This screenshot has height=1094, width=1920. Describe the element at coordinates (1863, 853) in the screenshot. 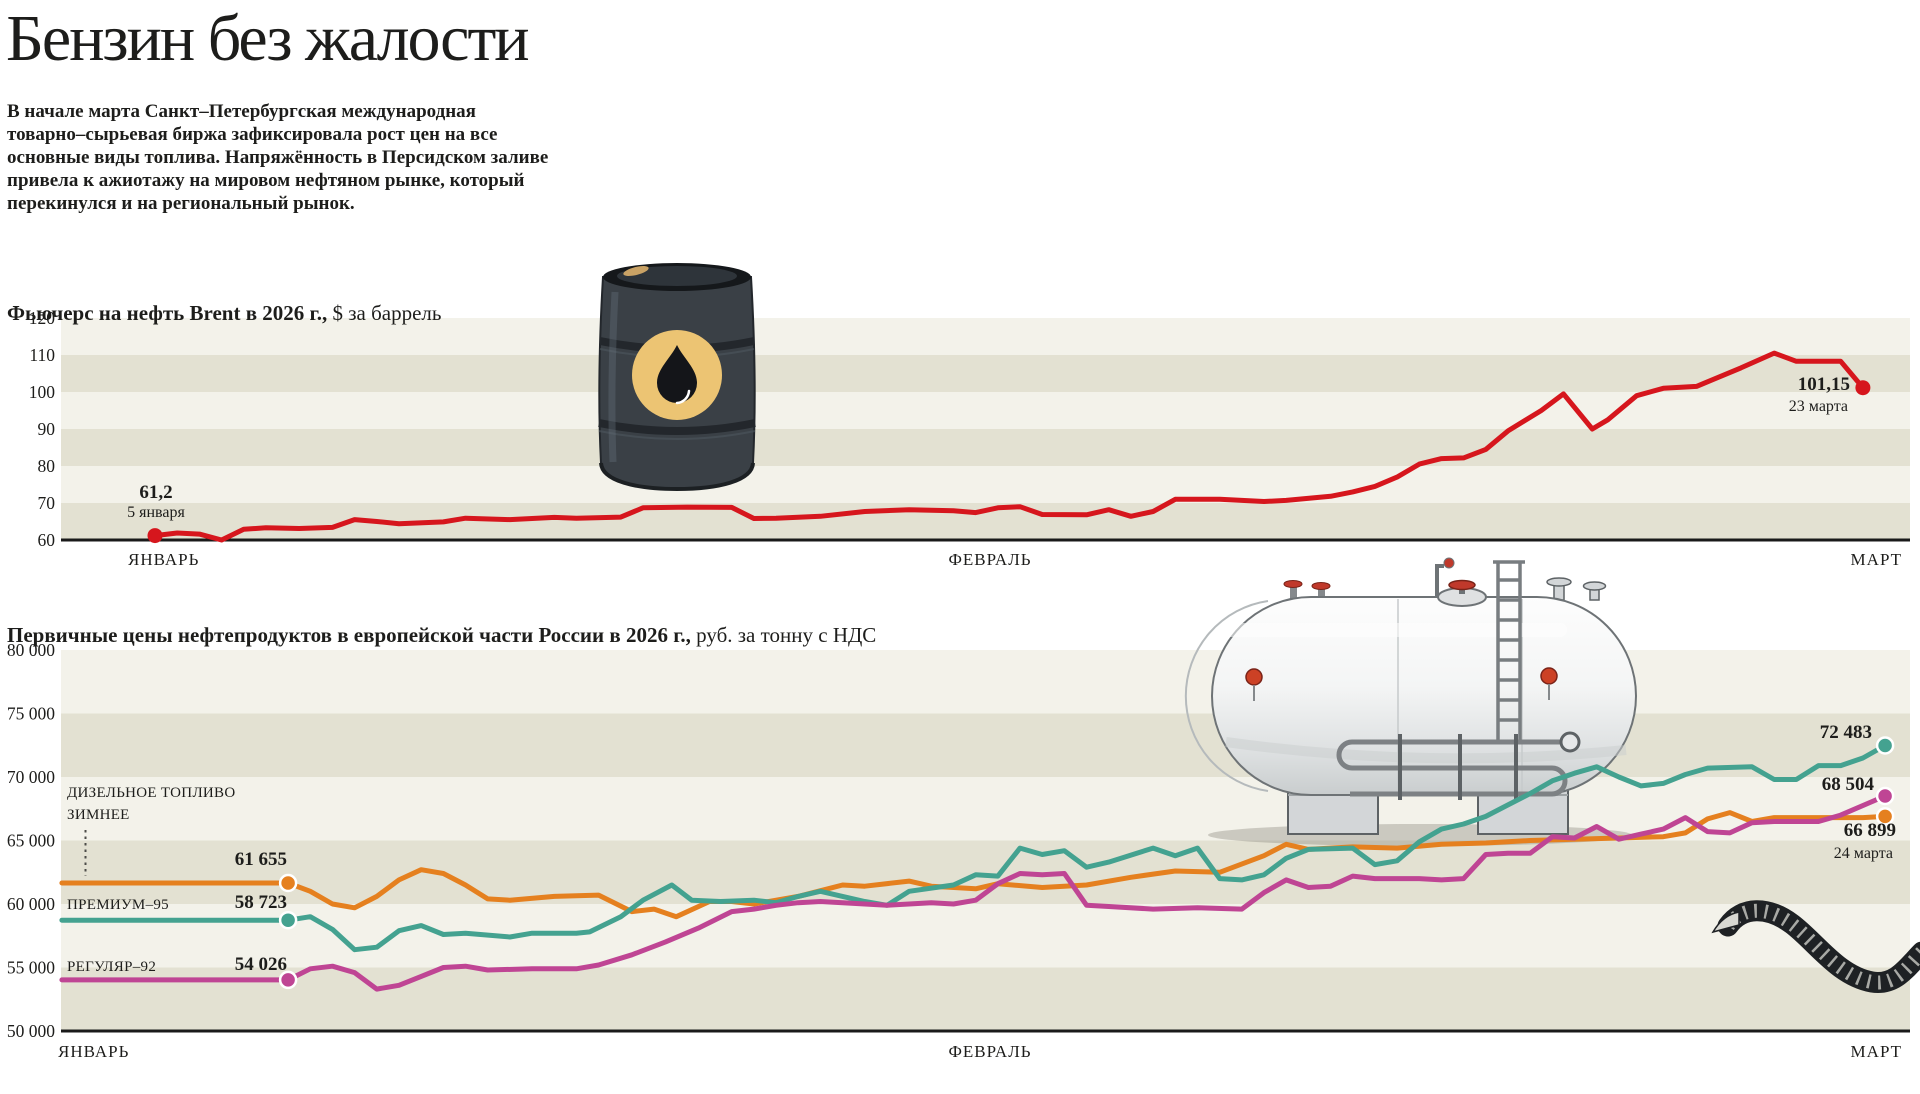

I see `products-end-date: 24 марта` at that location.